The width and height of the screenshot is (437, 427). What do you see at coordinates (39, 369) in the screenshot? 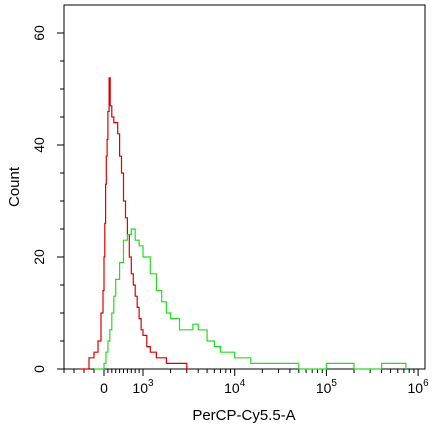
I see `y-tick-label: 0` at bounding box center [39, 369].